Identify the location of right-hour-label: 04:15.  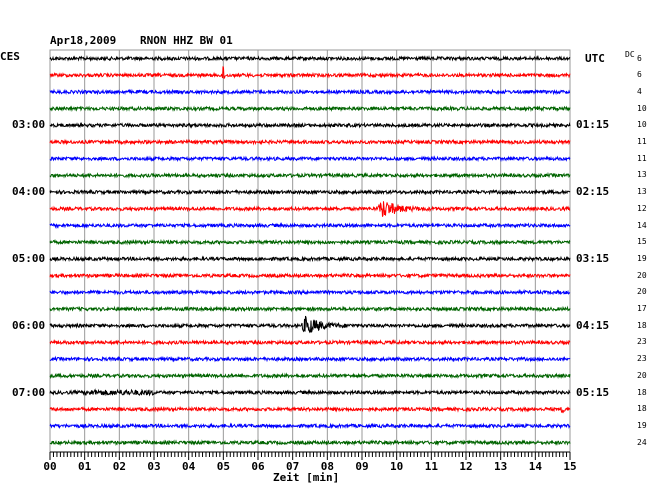
(593, 325).